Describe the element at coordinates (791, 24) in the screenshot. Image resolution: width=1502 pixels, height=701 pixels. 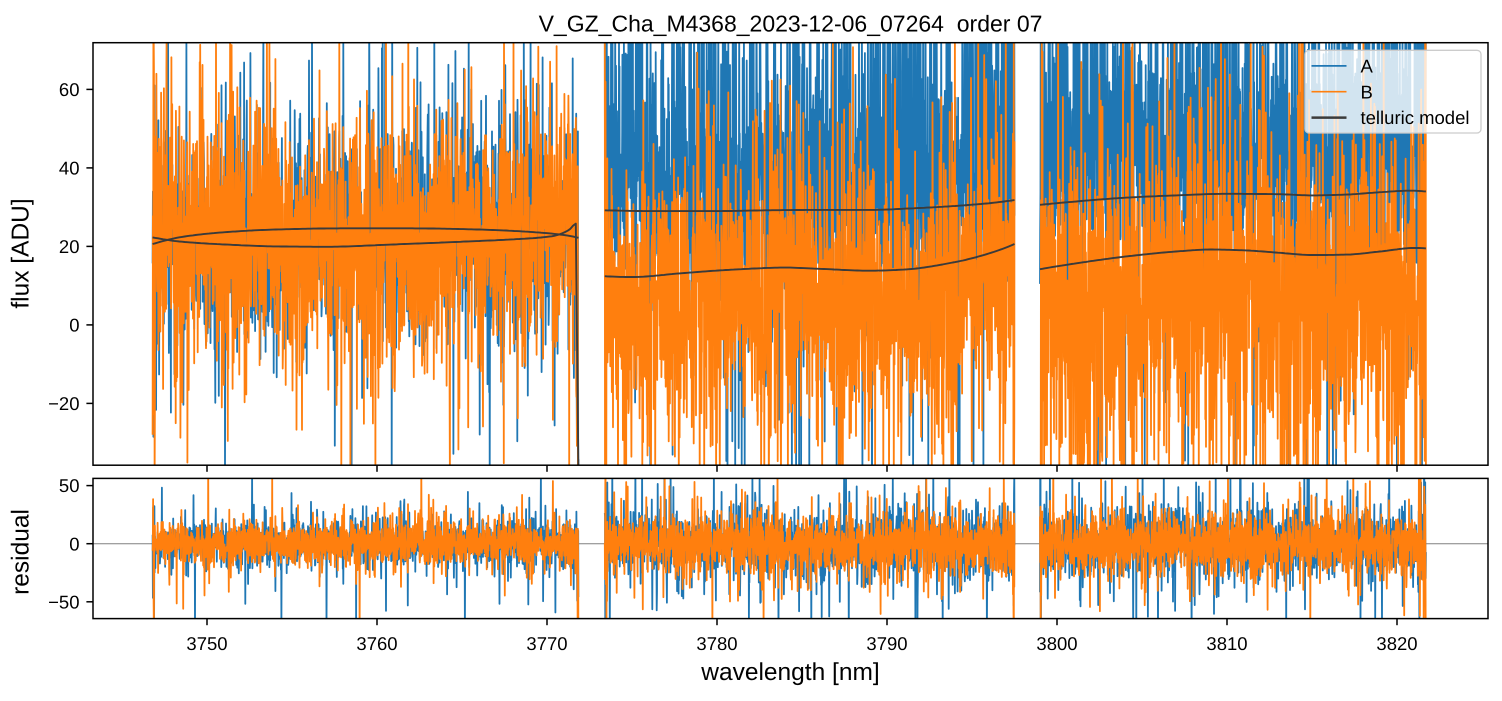
I see `svg-text:V_GZ_Cha_M4368_2023-12-06_0726: V_GZ_Cha_M4368_2023-12-06_07264 order 07` at that location.